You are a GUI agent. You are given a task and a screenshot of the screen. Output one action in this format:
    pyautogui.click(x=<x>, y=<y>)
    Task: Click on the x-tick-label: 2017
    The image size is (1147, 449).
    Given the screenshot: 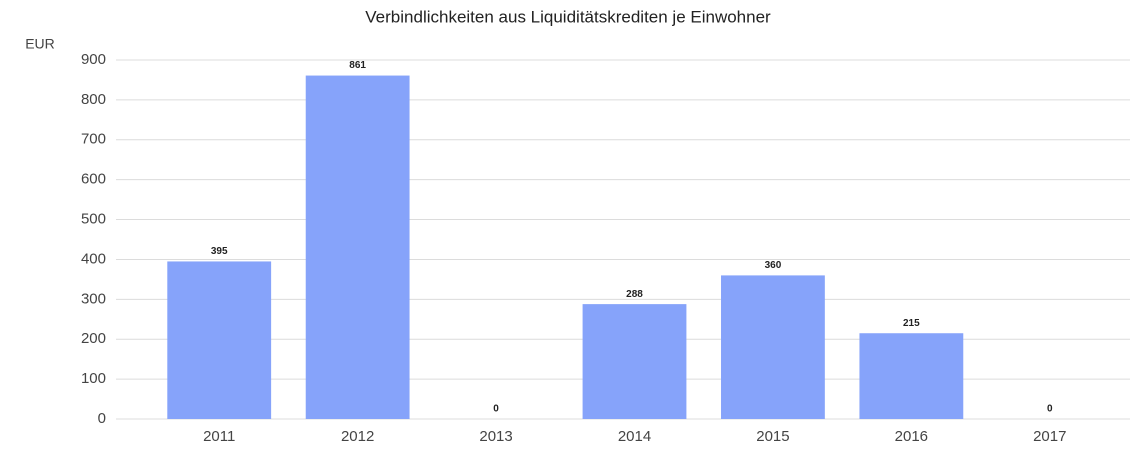 What is the action you would take?
    pyautogui.click(x=1049, y=436)
    